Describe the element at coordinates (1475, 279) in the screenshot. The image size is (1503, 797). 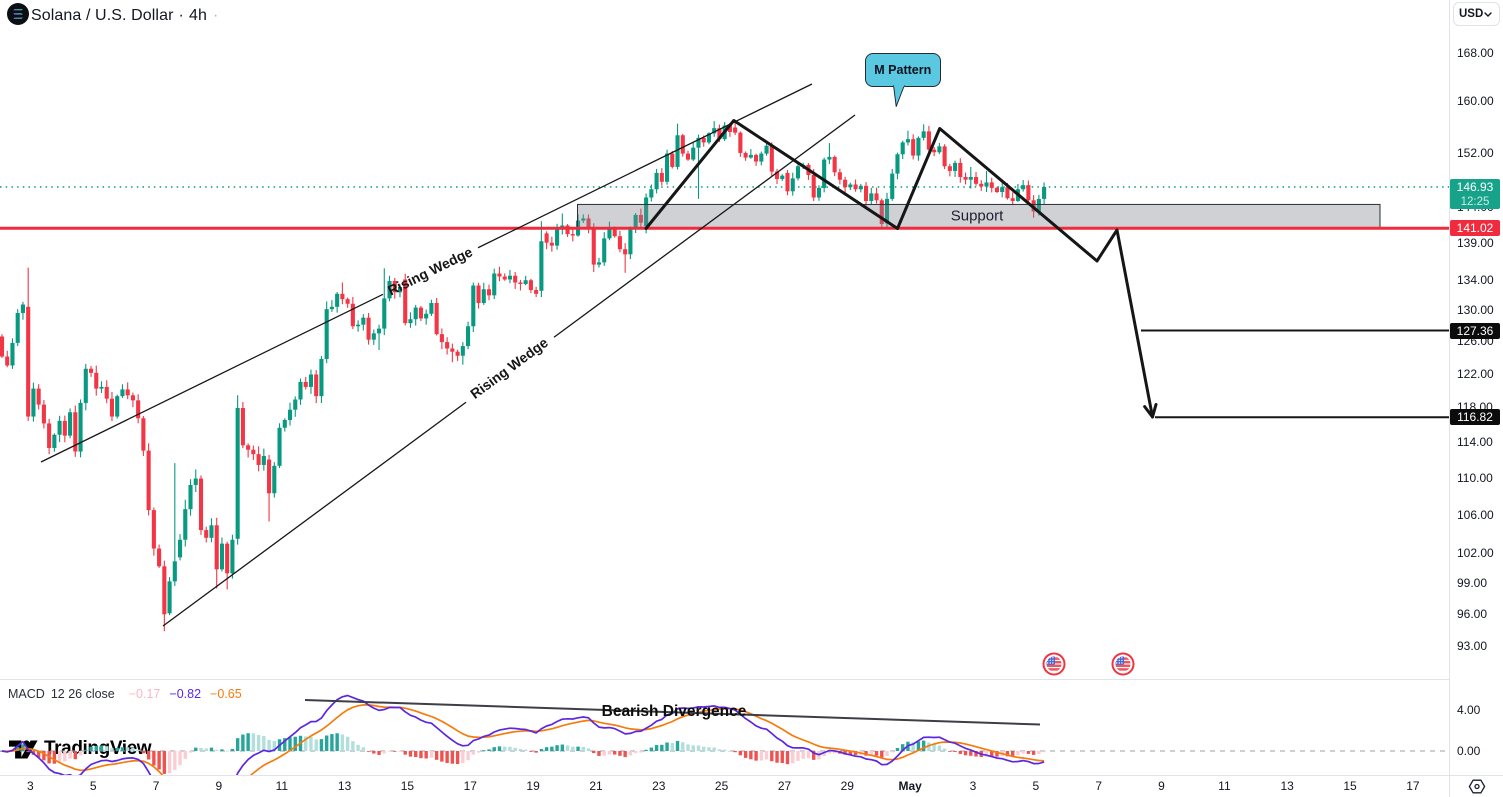
I see `price-tick-label: 134.00` at that location.